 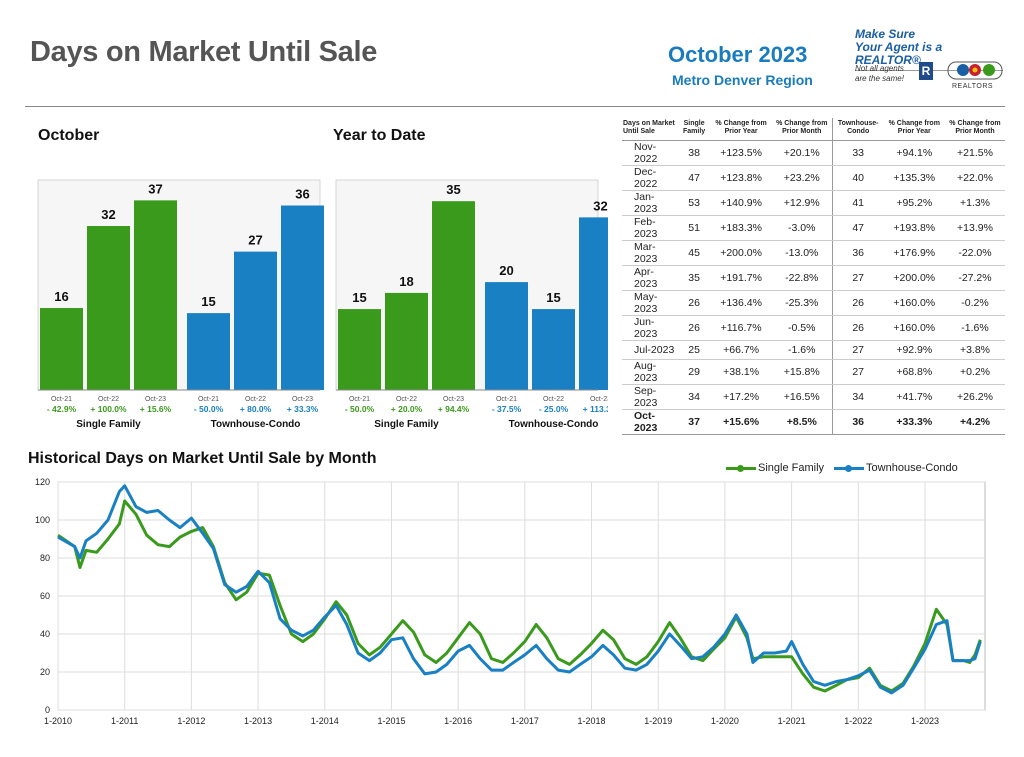 What do you see at coordinates (650, 153) in the screenshot?
I see `table-cell: Nov-2022` at bounding box center [650, 153].